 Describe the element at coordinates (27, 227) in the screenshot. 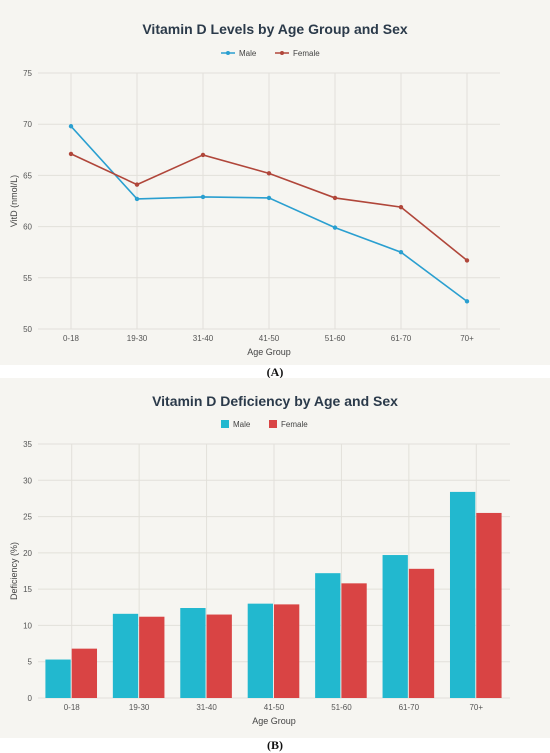

I see `y-tick-label: 60` at that location.